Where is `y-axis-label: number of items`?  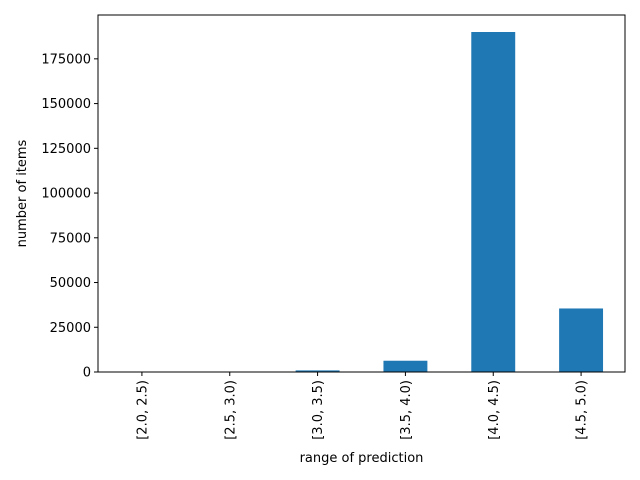 y-axis-label: number of items is located at coordinates (22, 193).